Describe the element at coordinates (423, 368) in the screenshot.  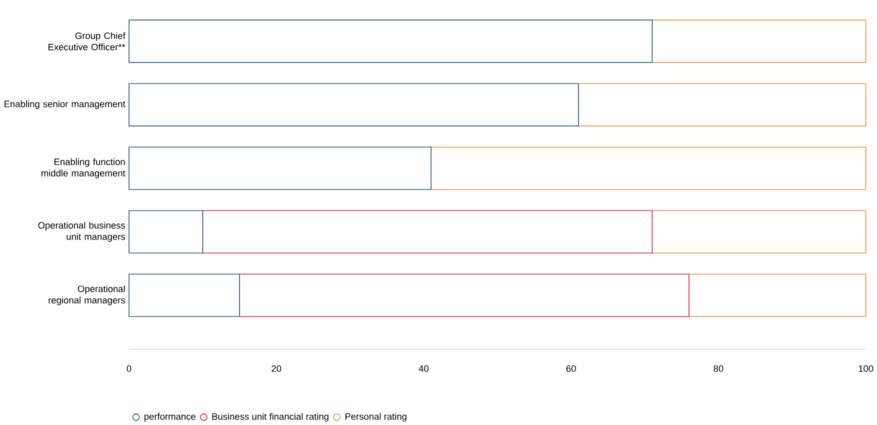
I see `x-tick-label: 40` at that location.